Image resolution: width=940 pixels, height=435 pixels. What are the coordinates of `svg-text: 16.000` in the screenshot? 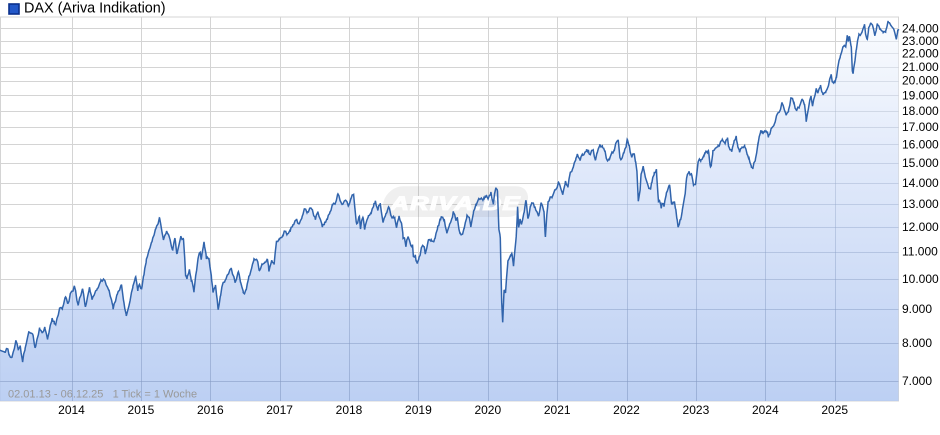 It's located at (920, 145).